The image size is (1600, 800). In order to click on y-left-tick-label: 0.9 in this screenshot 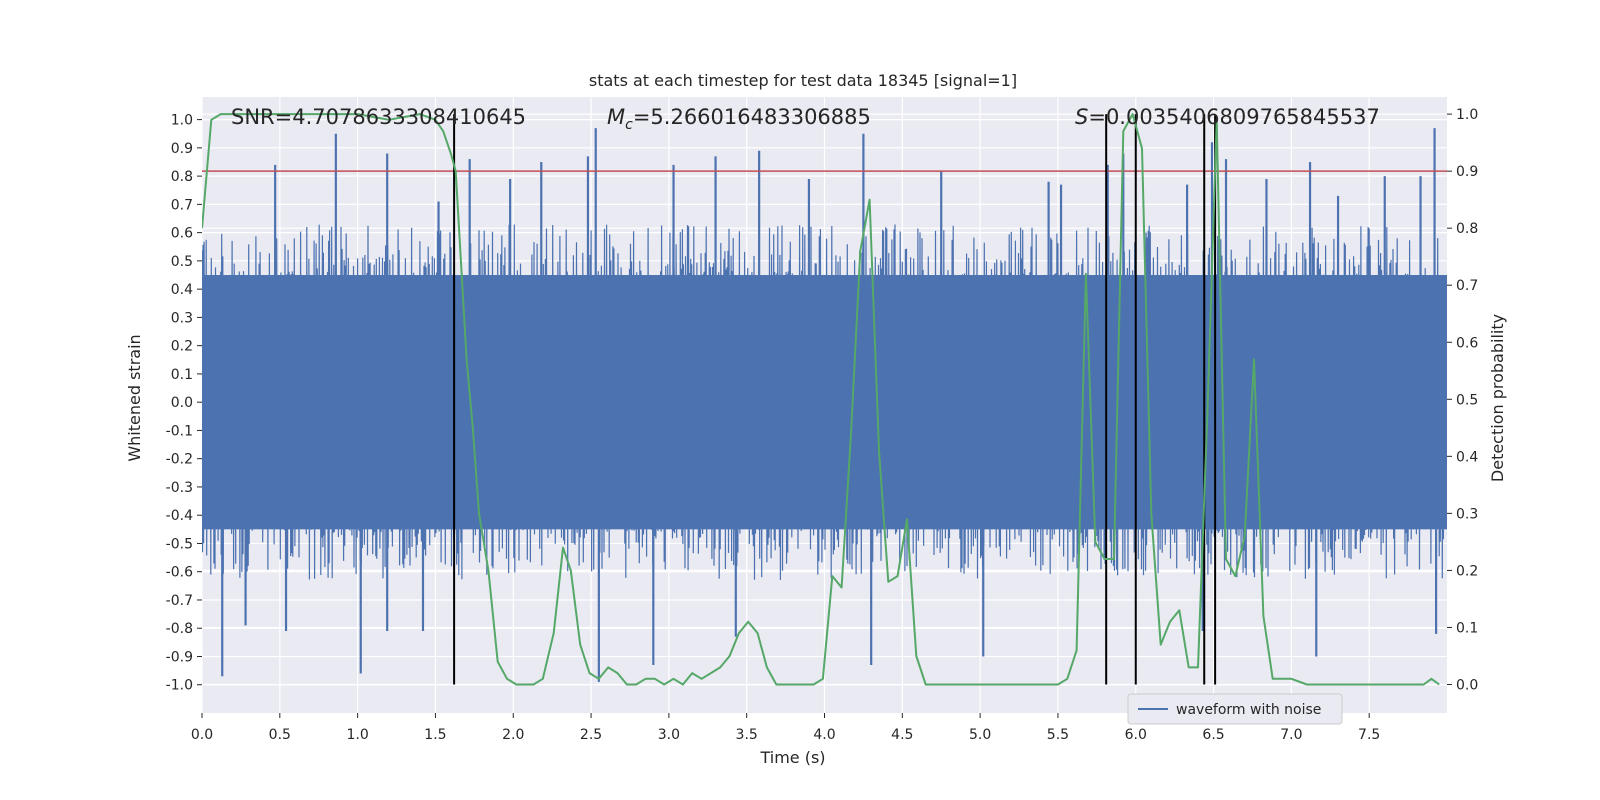, I will do `click(182, 149)`.